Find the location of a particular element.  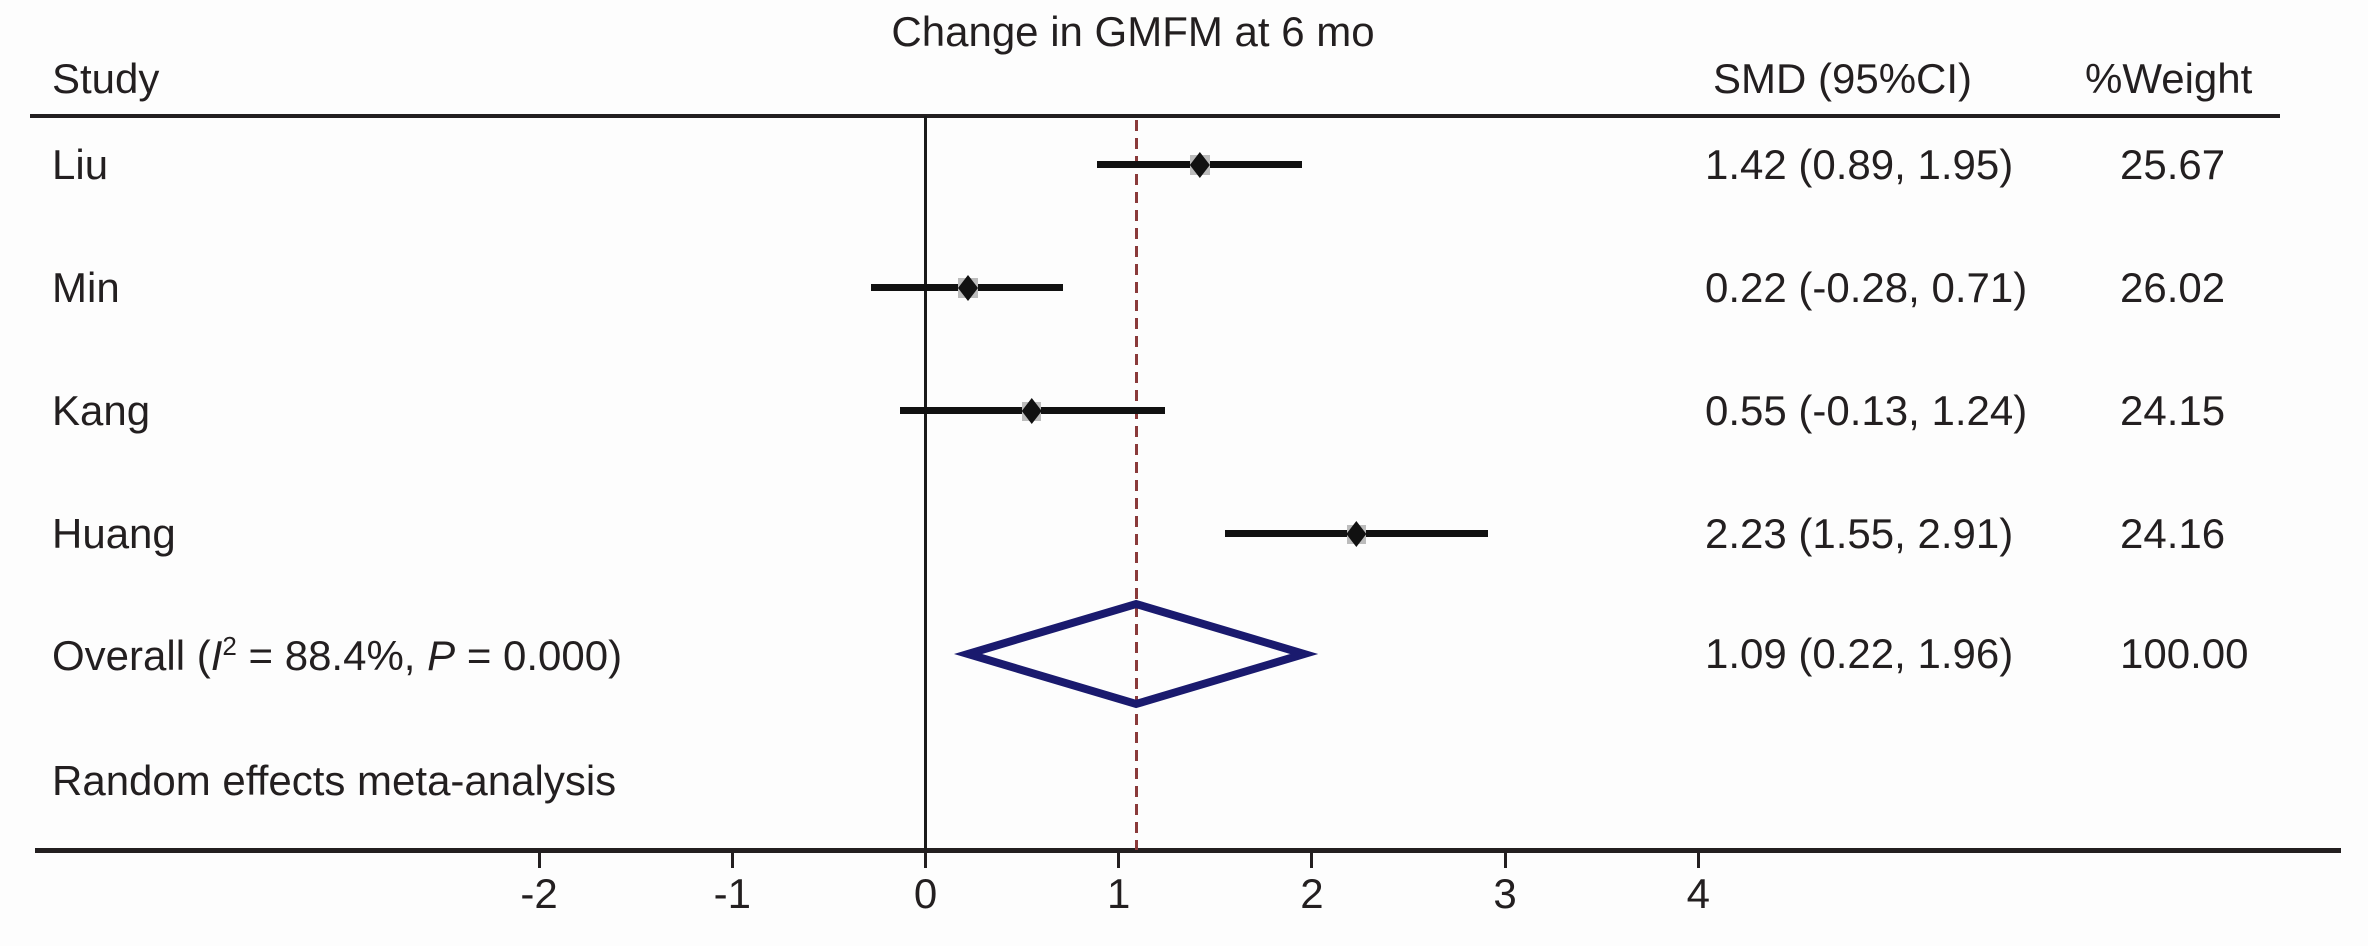

axis-tick-label: 2 is located at coordinates (1312, 893).